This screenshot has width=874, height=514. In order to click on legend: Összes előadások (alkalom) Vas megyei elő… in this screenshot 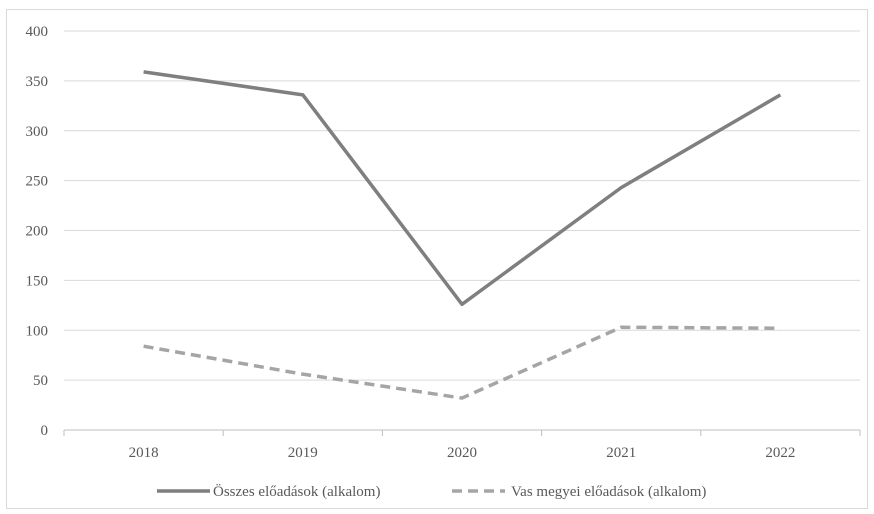, I will do `click(431, 491)`.